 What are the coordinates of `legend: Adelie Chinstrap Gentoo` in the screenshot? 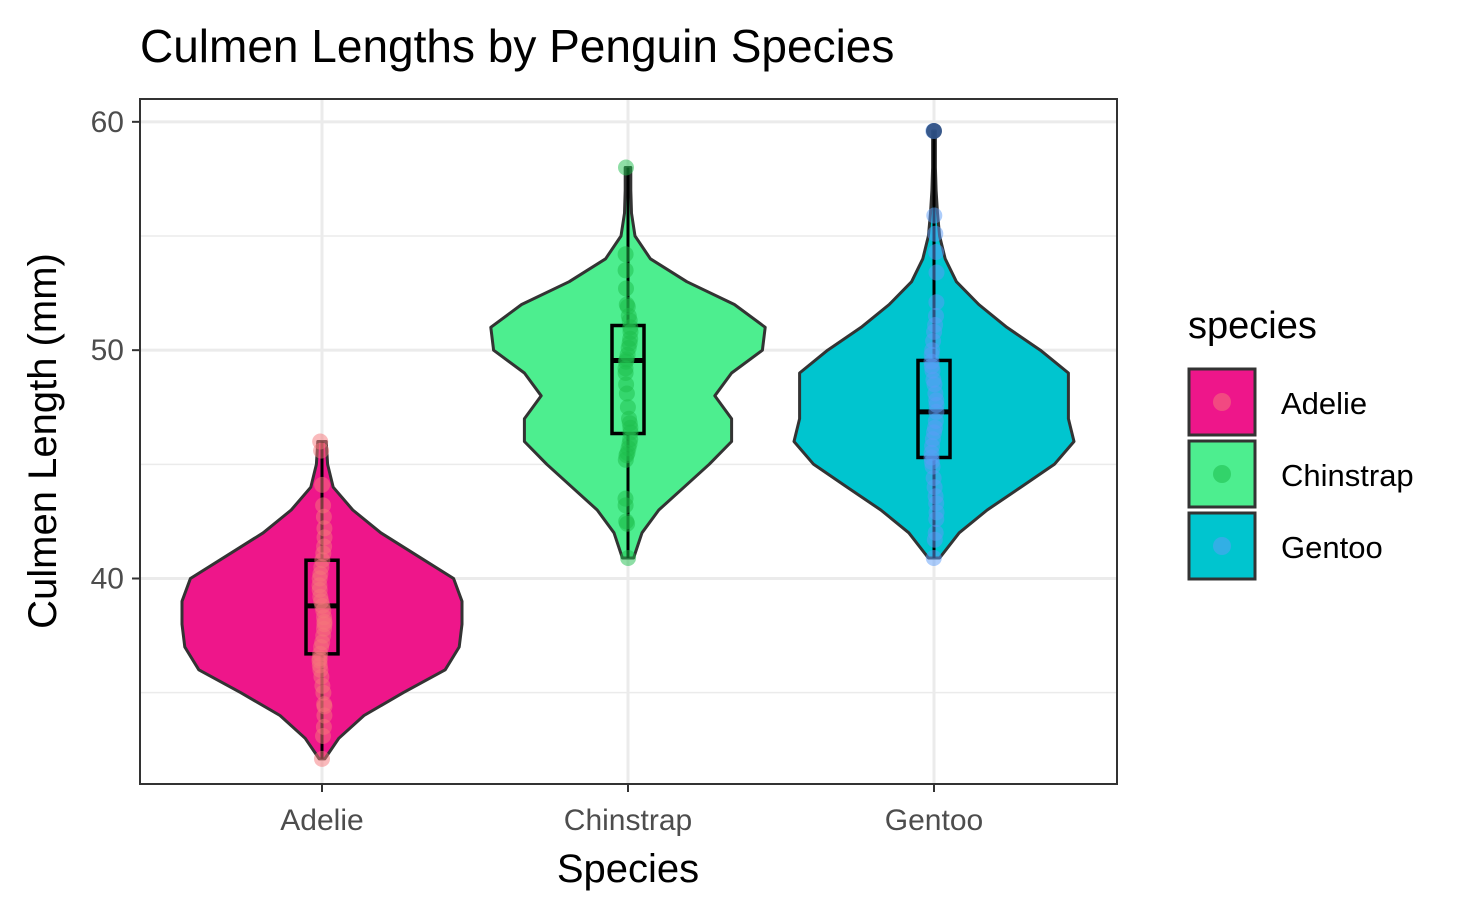 It's located at (1300, 474).